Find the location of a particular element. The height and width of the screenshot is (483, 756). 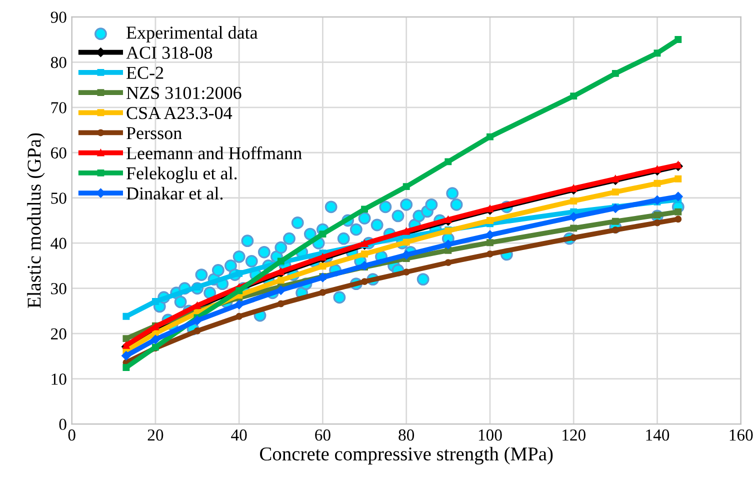

legend-label: NZS 3101:2006 is located at coordinates (184, 93).